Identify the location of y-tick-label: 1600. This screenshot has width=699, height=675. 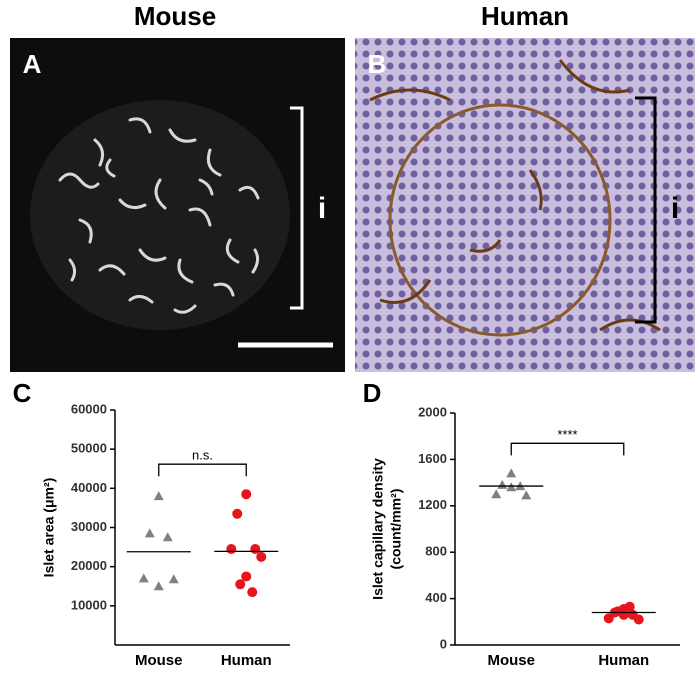
(432, 458).